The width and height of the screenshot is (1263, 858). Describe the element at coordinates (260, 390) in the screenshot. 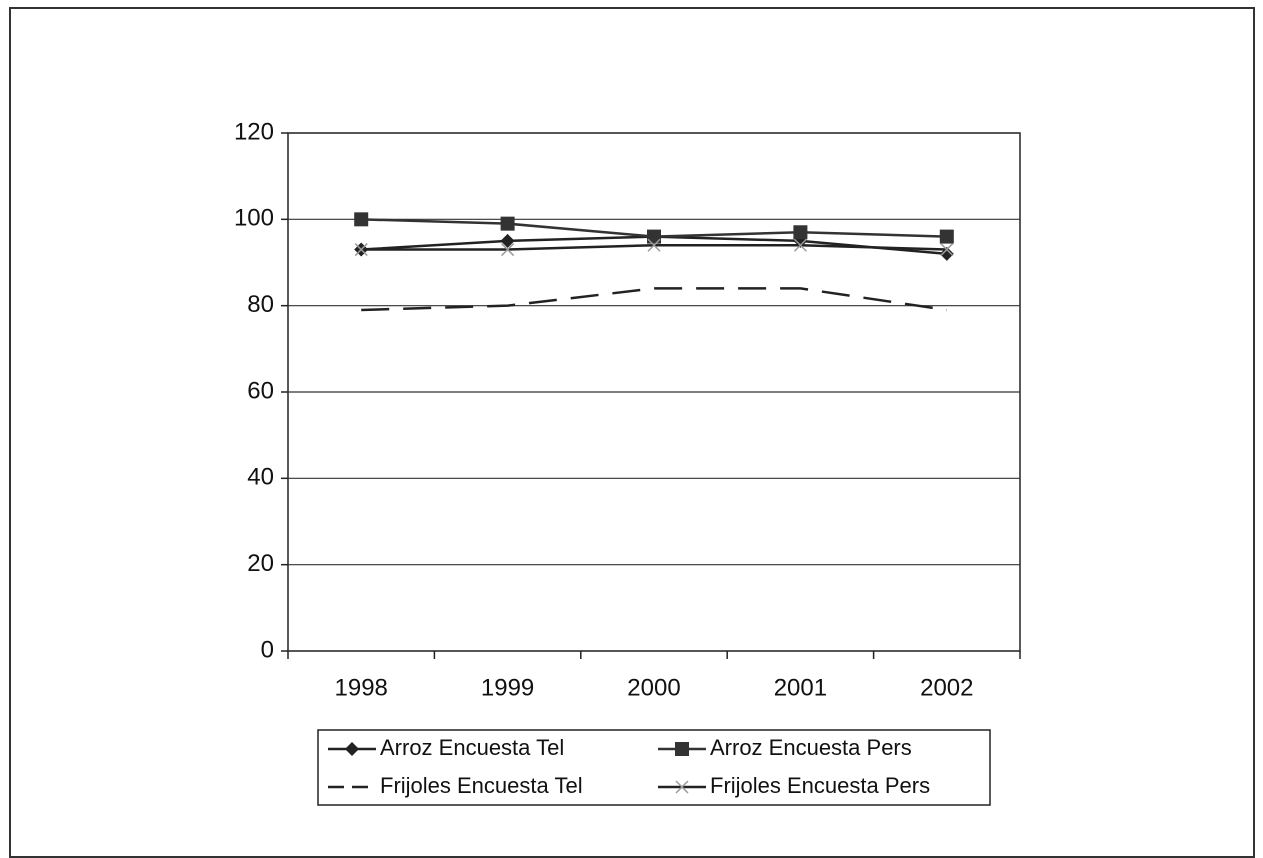

I see `y-tick-label: 60` at that location.